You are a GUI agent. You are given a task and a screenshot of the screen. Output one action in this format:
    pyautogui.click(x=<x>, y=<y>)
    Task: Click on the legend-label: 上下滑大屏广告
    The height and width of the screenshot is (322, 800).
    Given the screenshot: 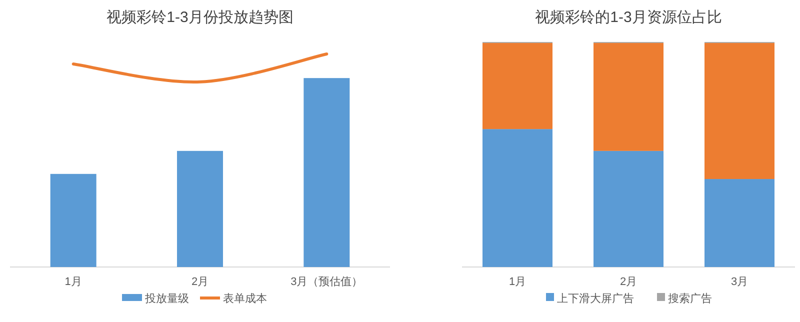 What is the action you would take?
    pyautogui.click(x=595, y=298)
    